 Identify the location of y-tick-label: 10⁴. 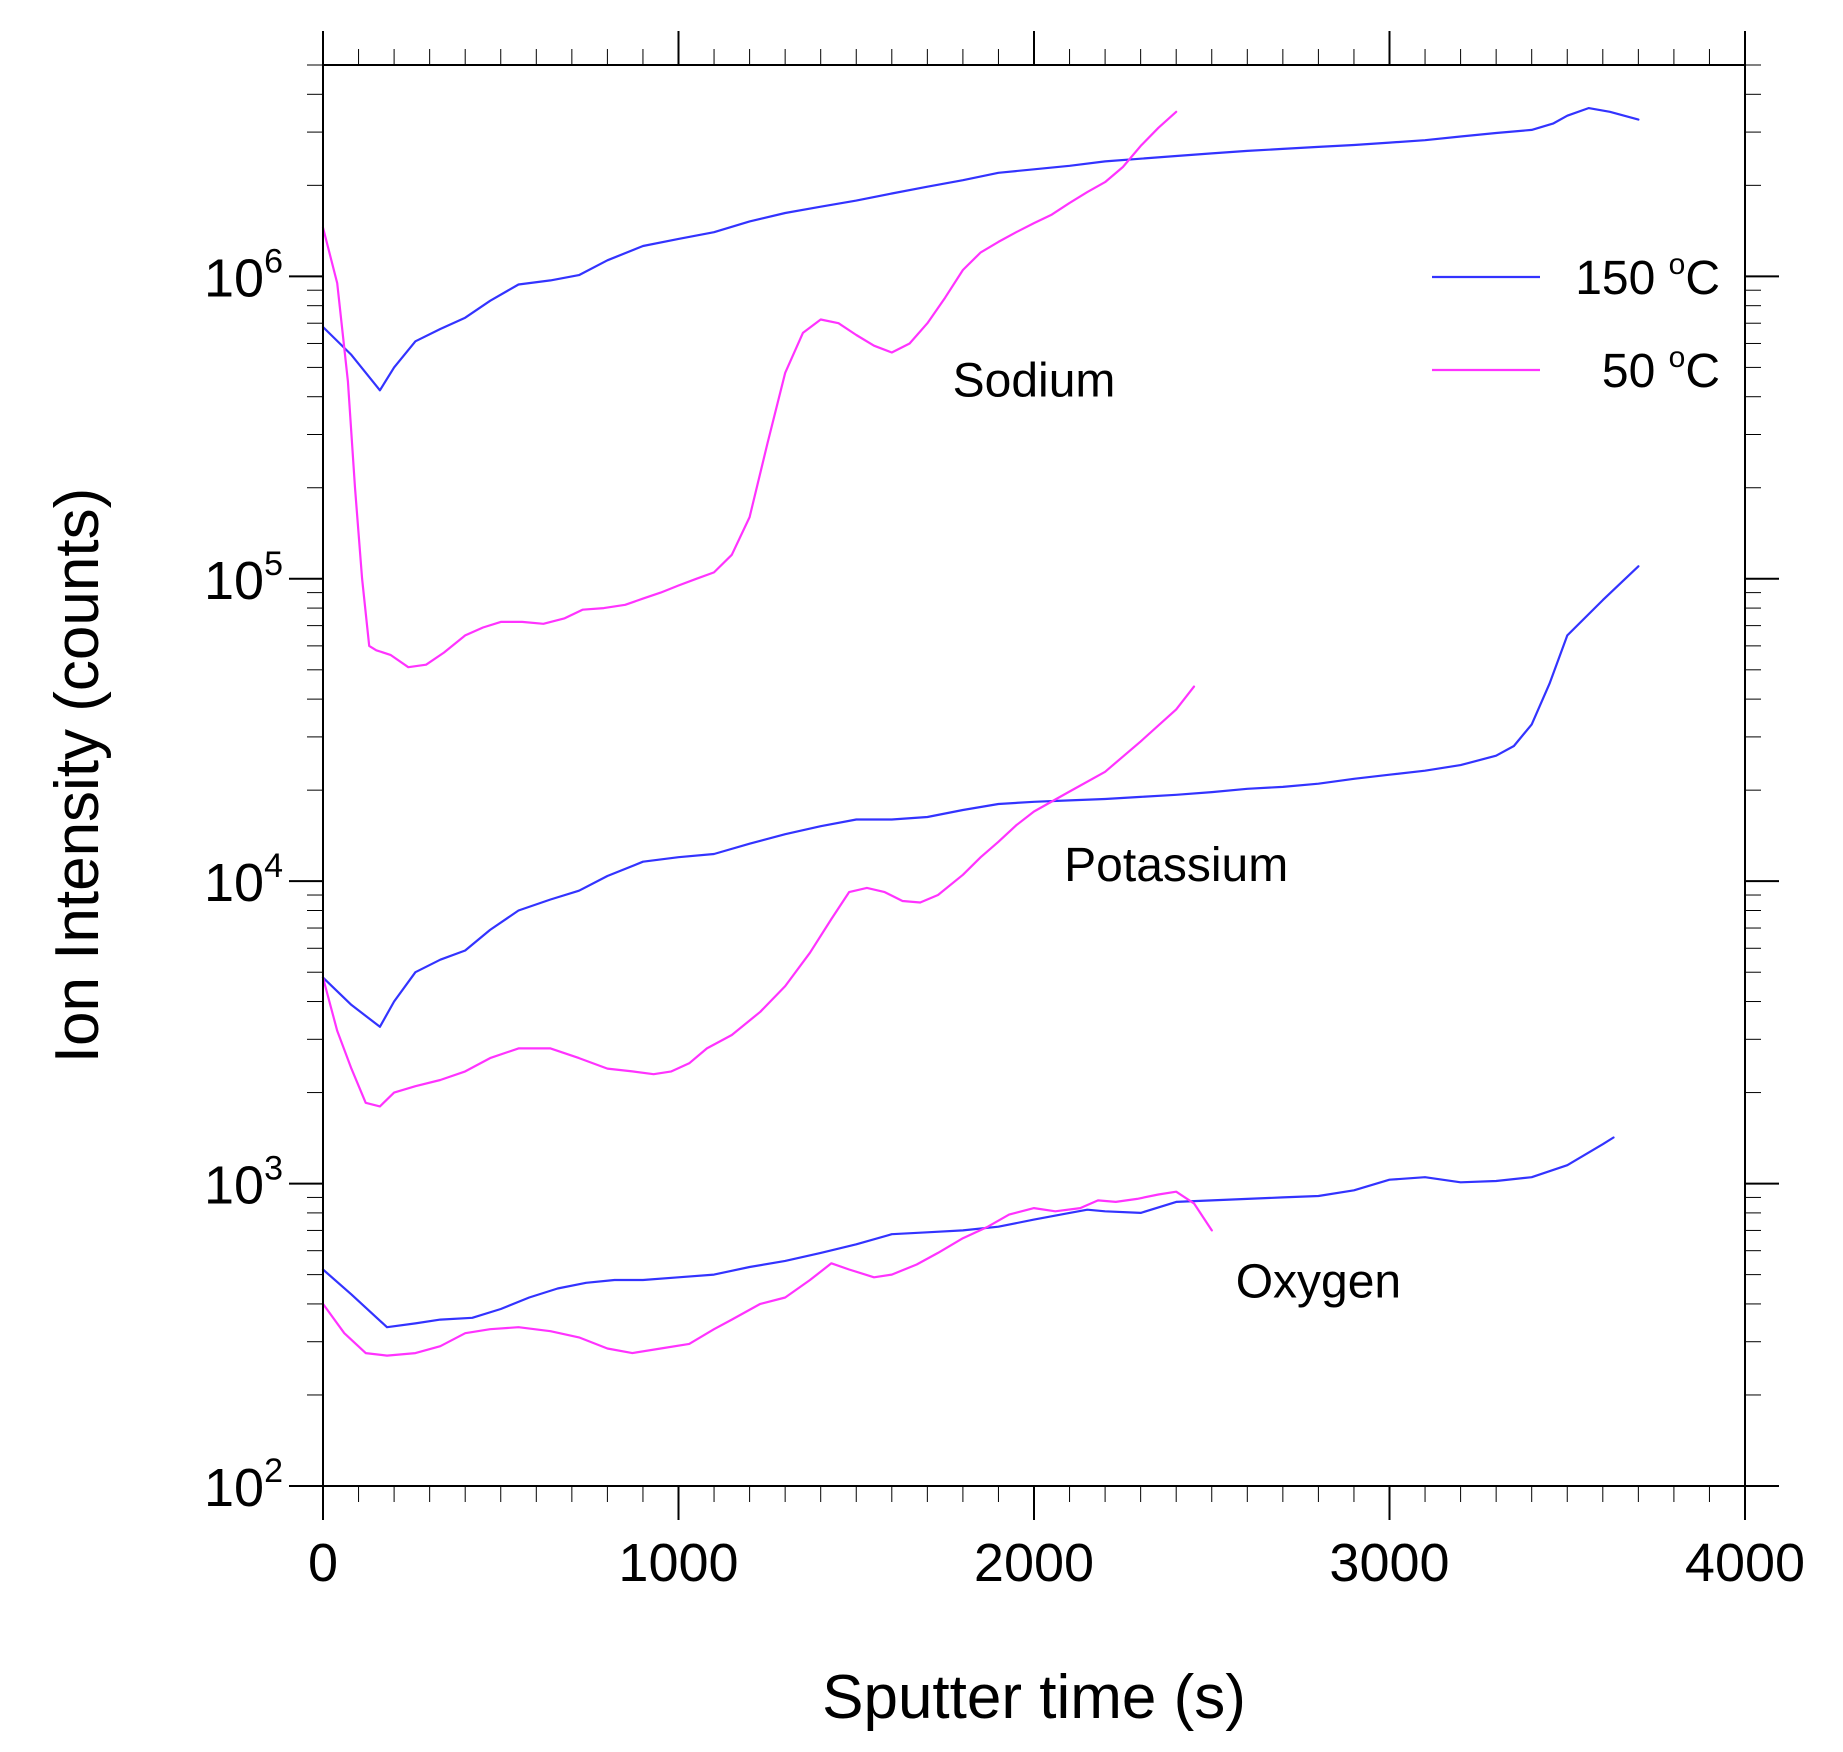
(243, 880).